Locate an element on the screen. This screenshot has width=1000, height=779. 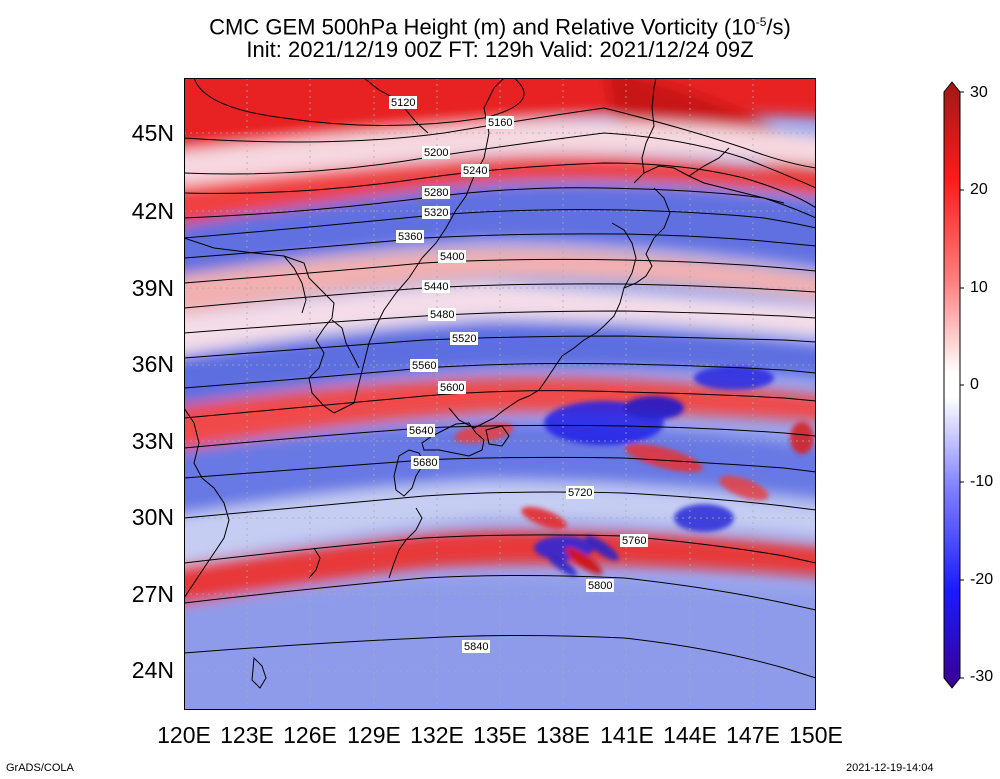
svg-text: 5480 is located at coordinates (442, 315).